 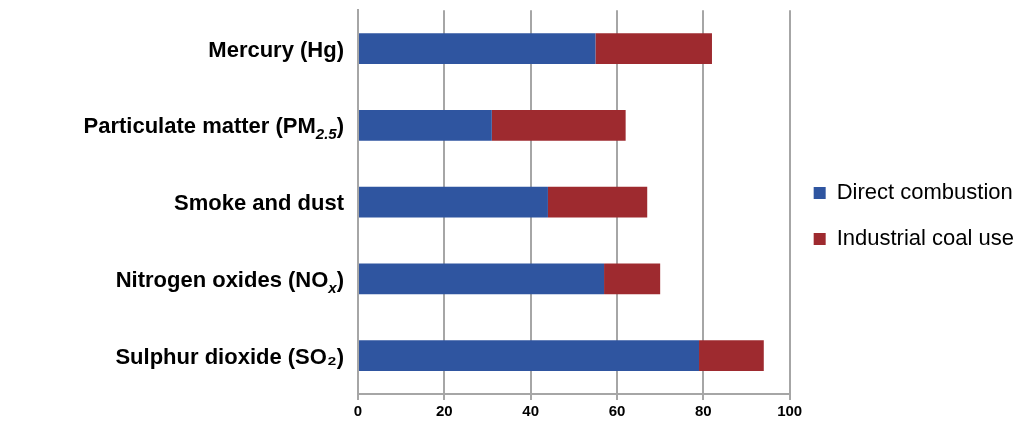 What do you see at coordinates (925, 238) in the screenshot?
I see `legend-label: Industrial coal use` at bounding box center [925, 238].